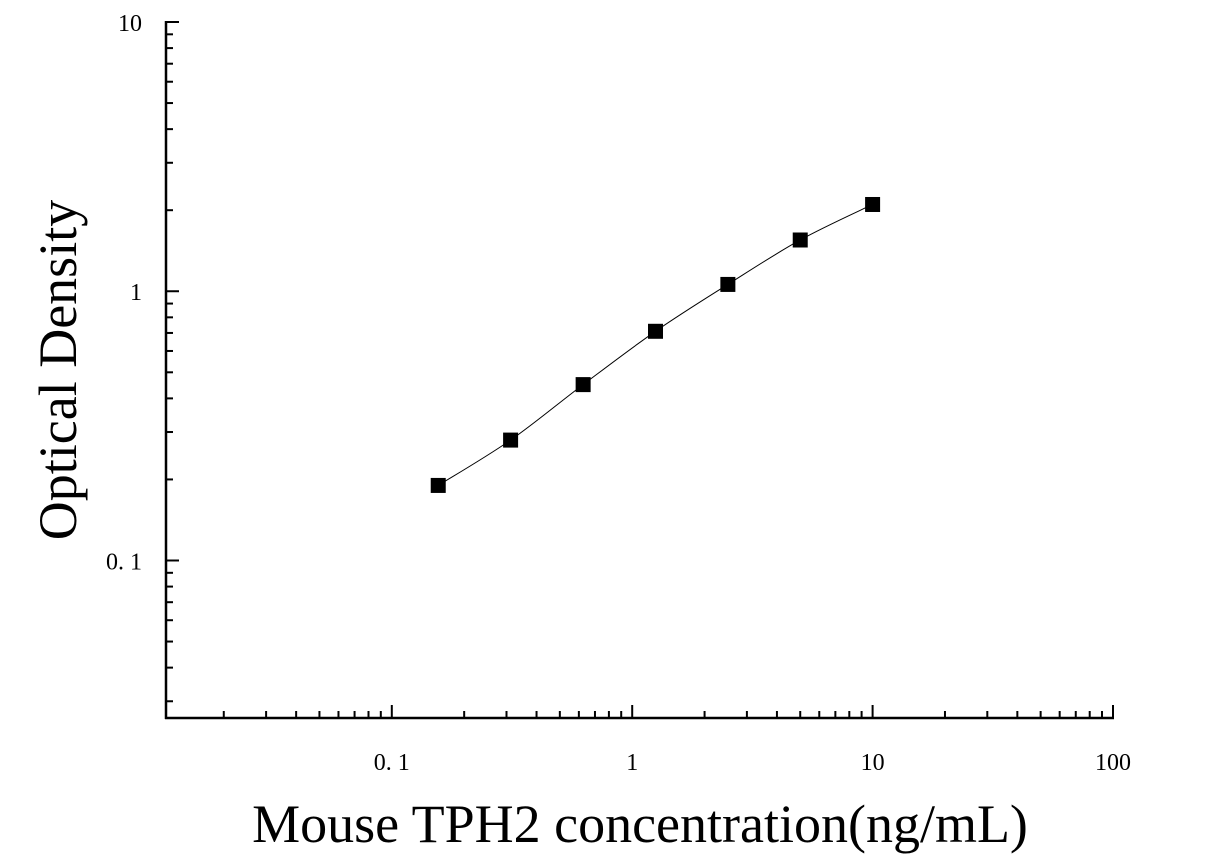 The image size is (1224, 862). Describe the element at coordinates (58, 370) in the screenshot. I see `y-axis-title: Optical Density` at that location.